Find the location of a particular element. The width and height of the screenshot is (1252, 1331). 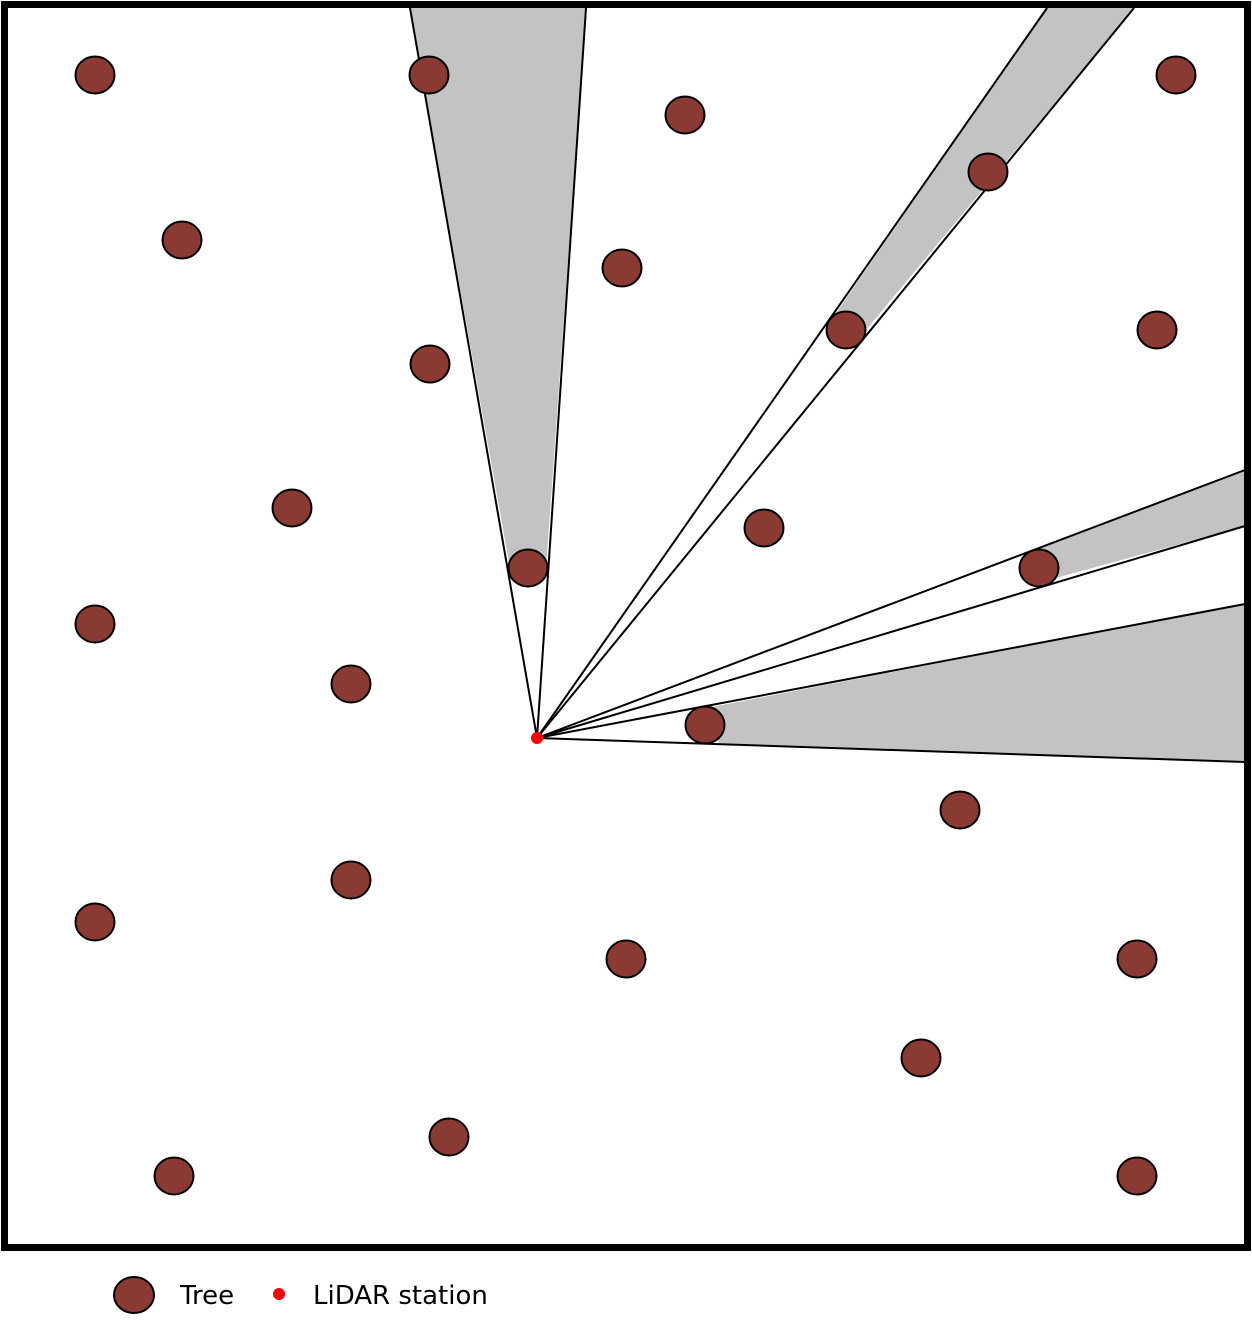

lidar-station is located at coordinates (537, 738).